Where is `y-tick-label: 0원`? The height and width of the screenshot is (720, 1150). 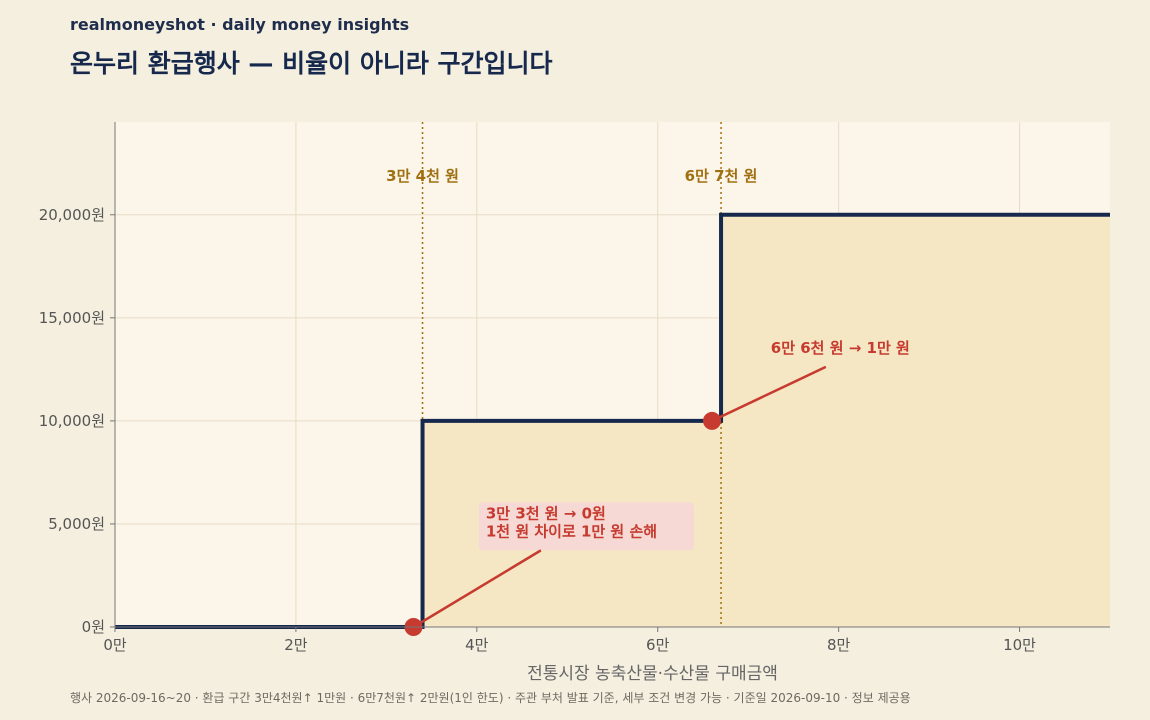 y-tick-label: 0원 is located at coordinates (93, 627).